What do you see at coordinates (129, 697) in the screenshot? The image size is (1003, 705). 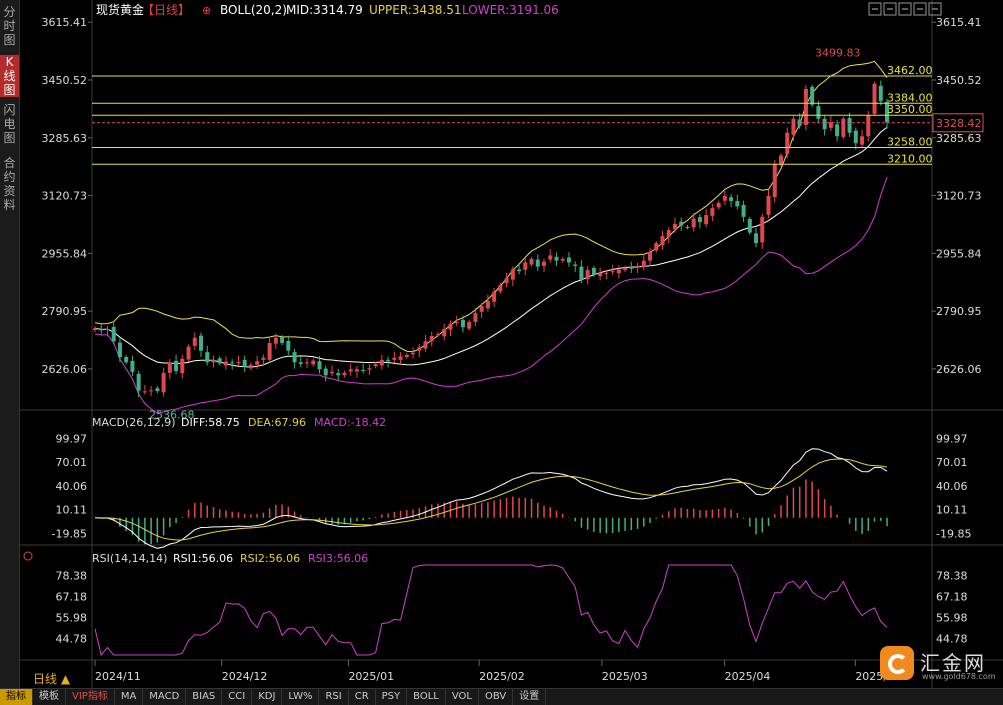 I see `indicator-tab: MA` at bounding box center [129, 697].